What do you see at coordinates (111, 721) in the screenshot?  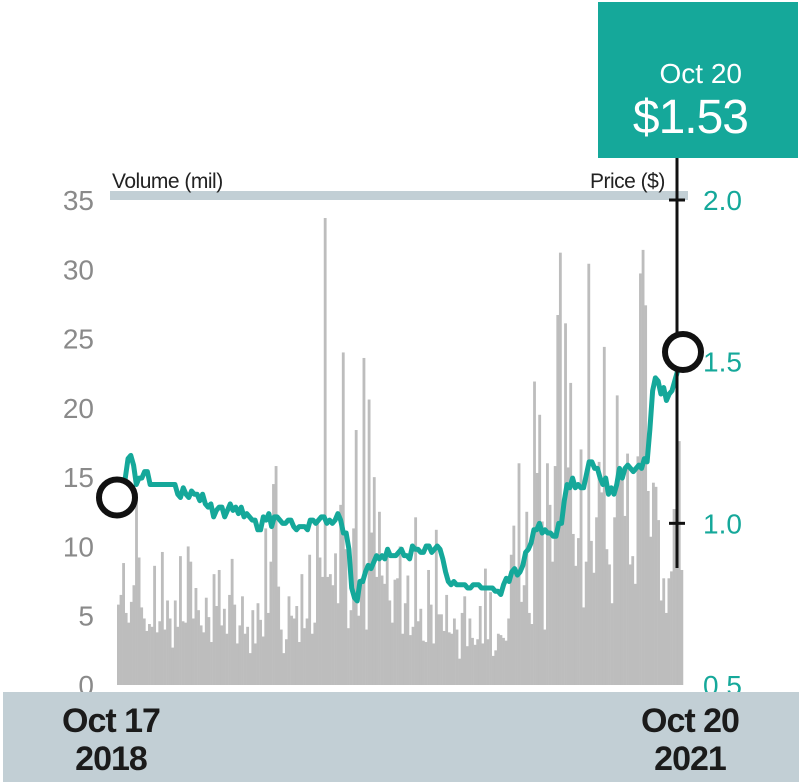 I see `start-month-day: Oct 17` at bounding box center [111, 721].